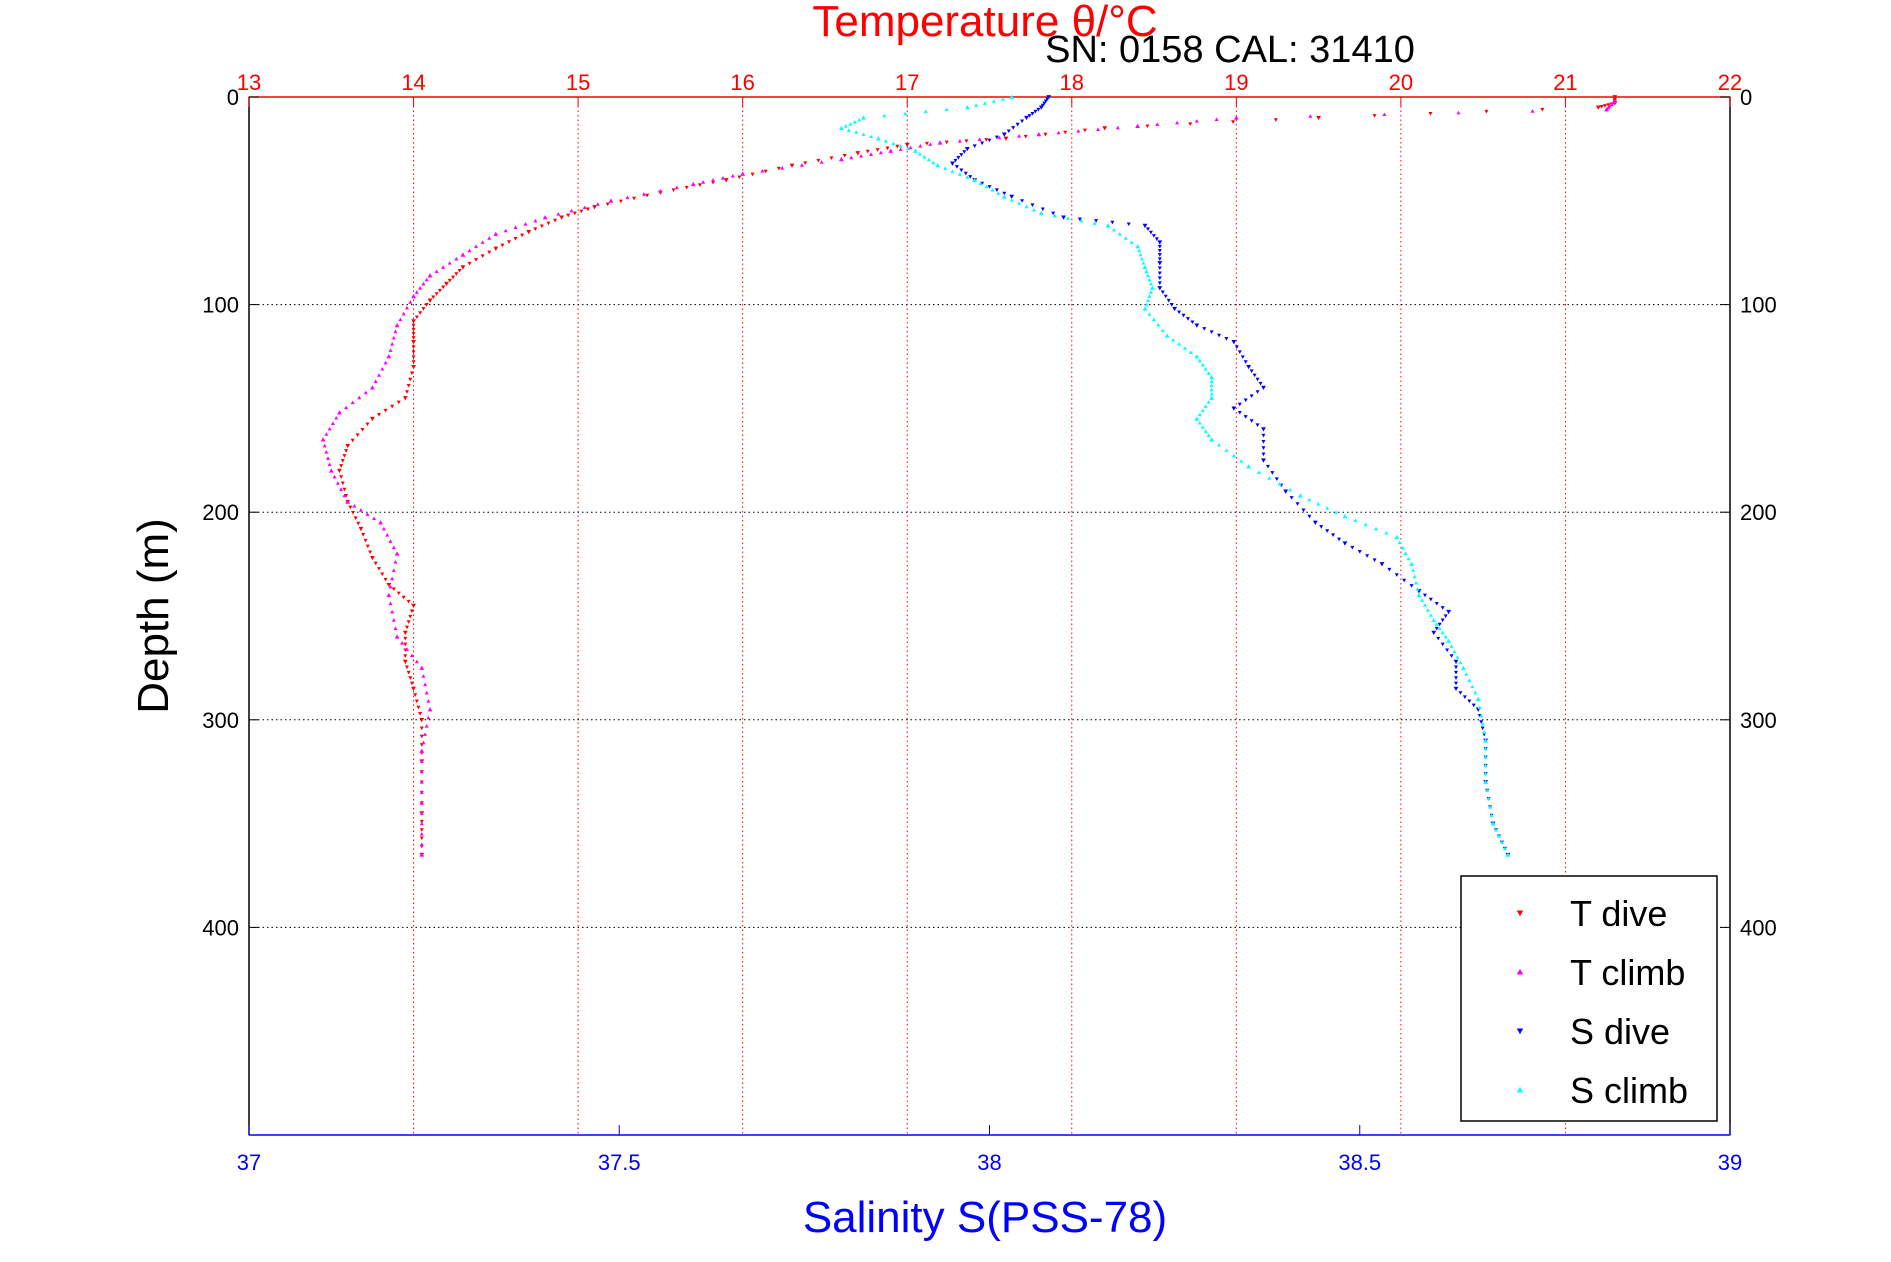 This screenshot has height=1262, width=1891. I want to click on depth-tick-label: 300, so click(220, 720).